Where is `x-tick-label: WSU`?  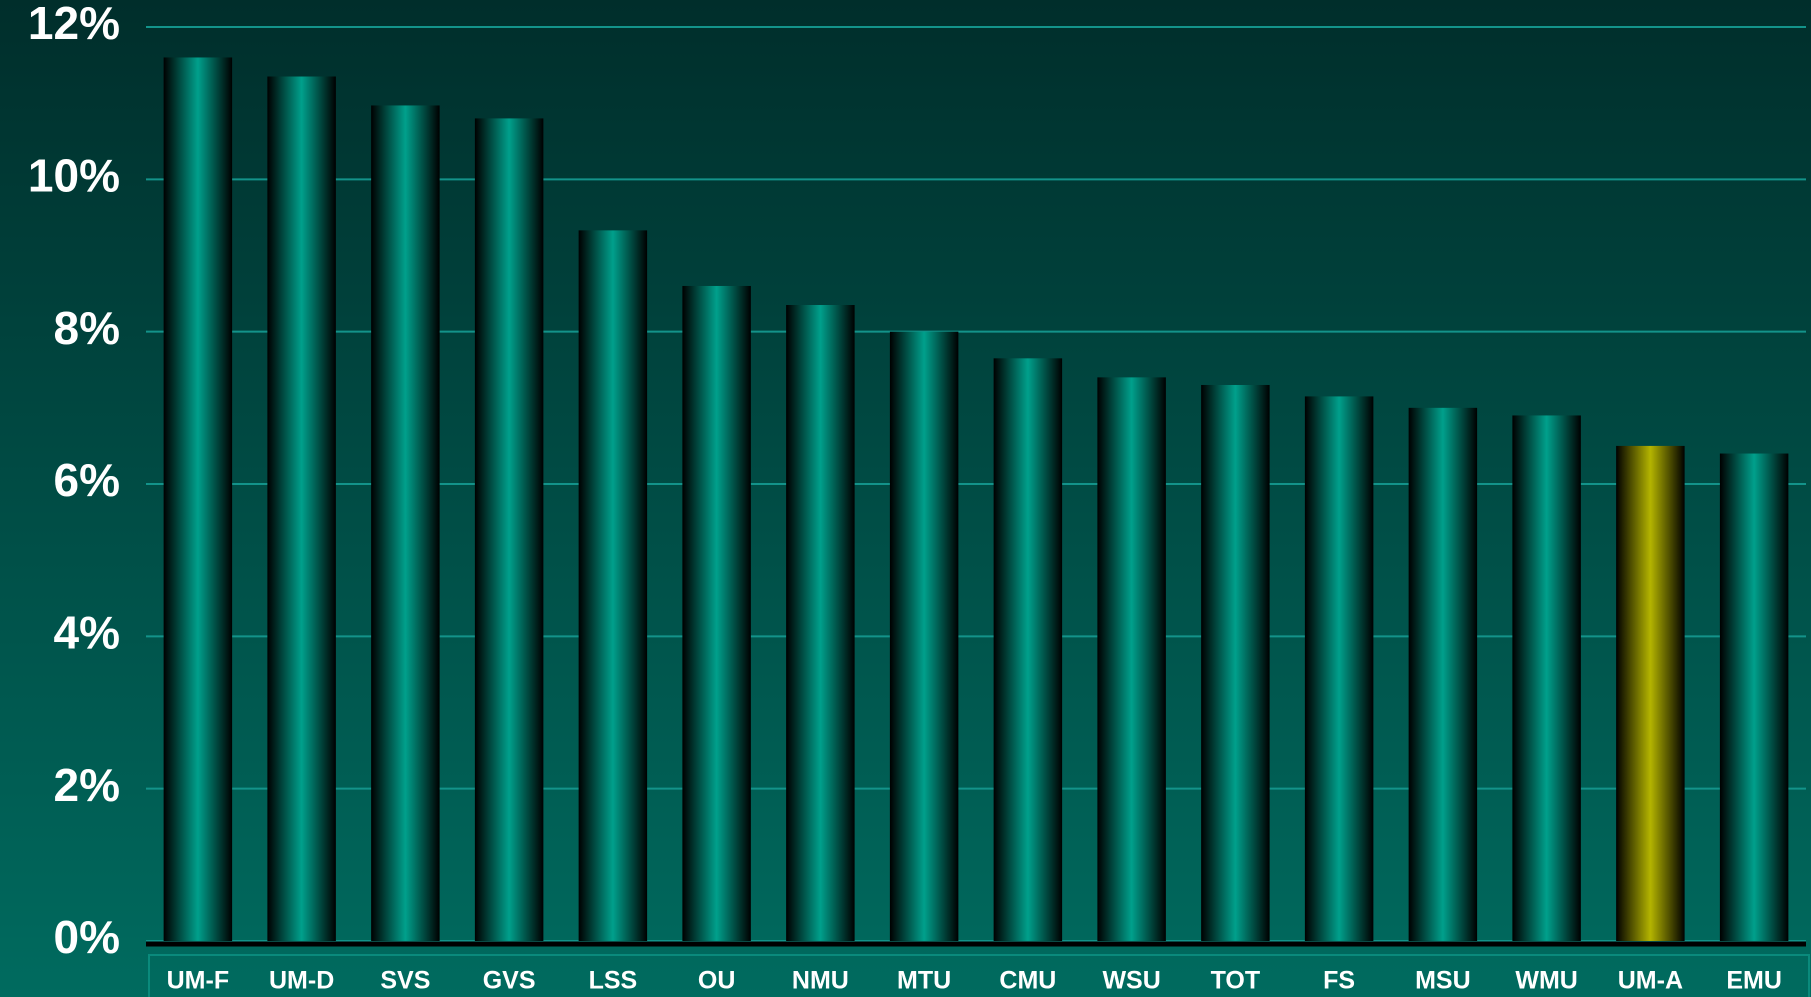 x-tick-label: WSU is located at coordinates (1131, 981).